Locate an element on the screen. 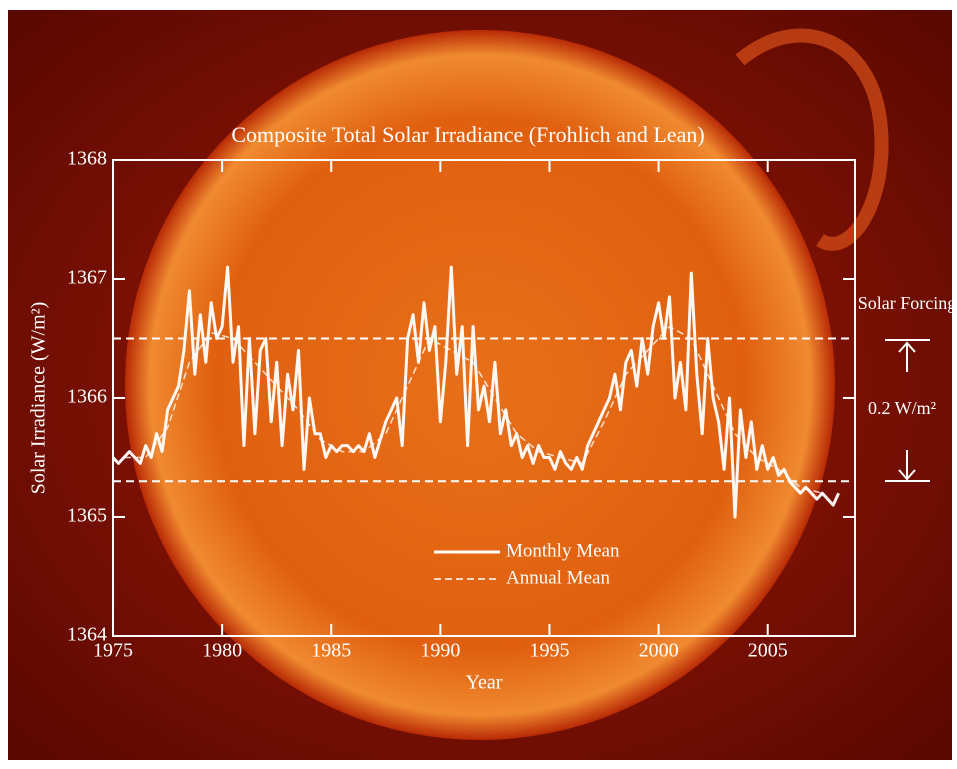 This screenshot has width=957, height=769. x-tick-label: 1995 is located at coordinates (549, 651).